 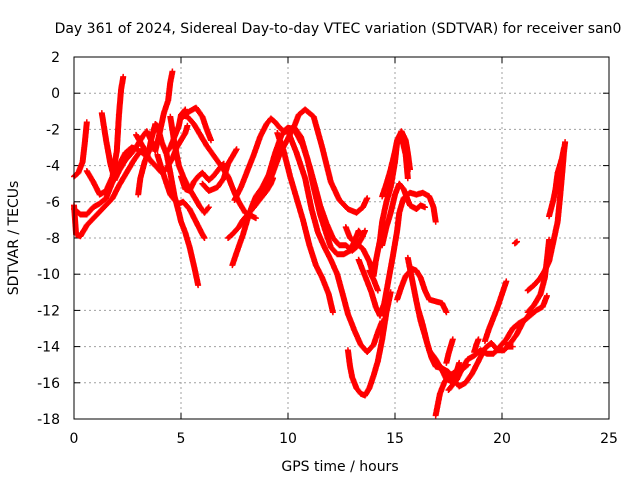 What do you see at coordinates (53, 130) in the screenshot?
I see `y-tick-label: -2` at bounding box center [53, 130].